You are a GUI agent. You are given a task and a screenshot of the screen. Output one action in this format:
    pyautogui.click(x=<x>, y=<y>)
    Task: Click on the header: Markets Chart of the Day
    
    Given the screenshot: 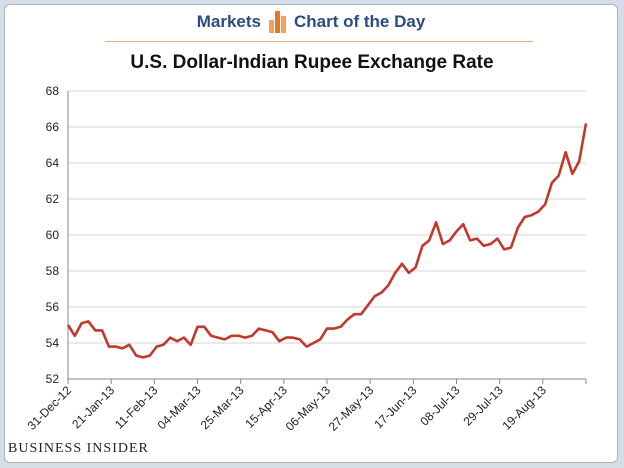 What is the action you would take?
    pyautogui.click(x=311, y=26)
    